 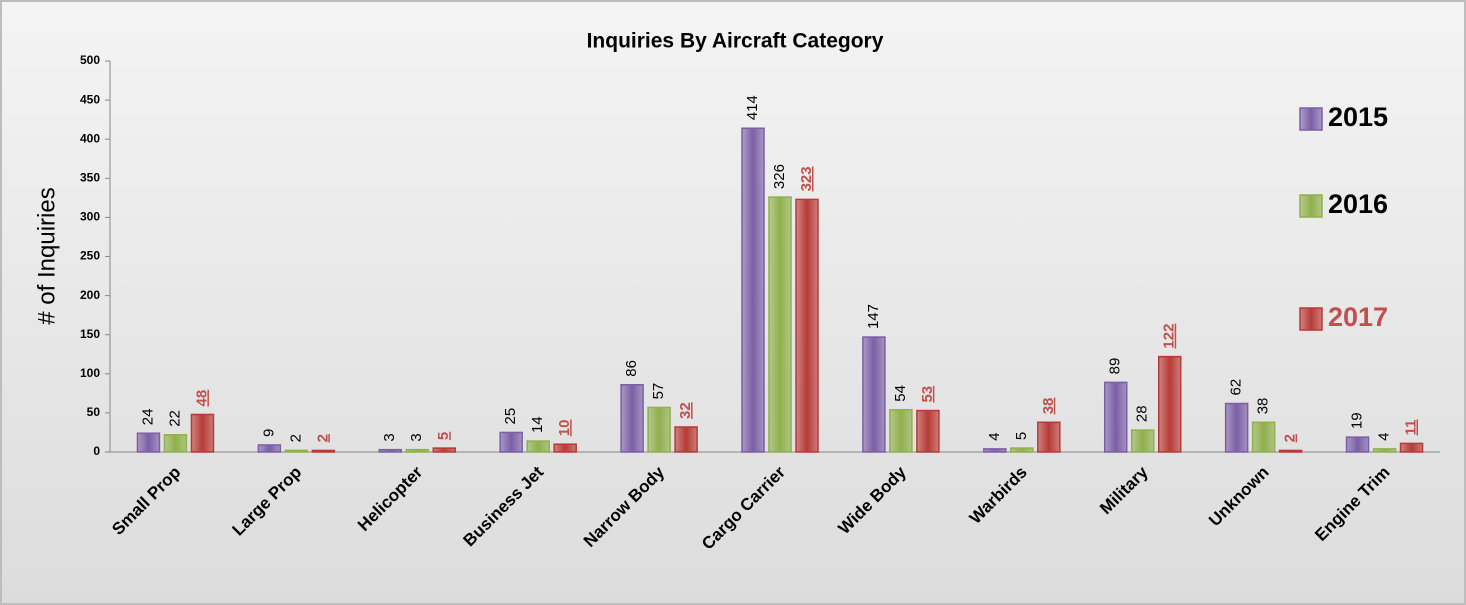 What do you see at coordinates (1358, 317) in the screenshot?
I see `legend-label: 2017` at bounding box center [1358, 317].